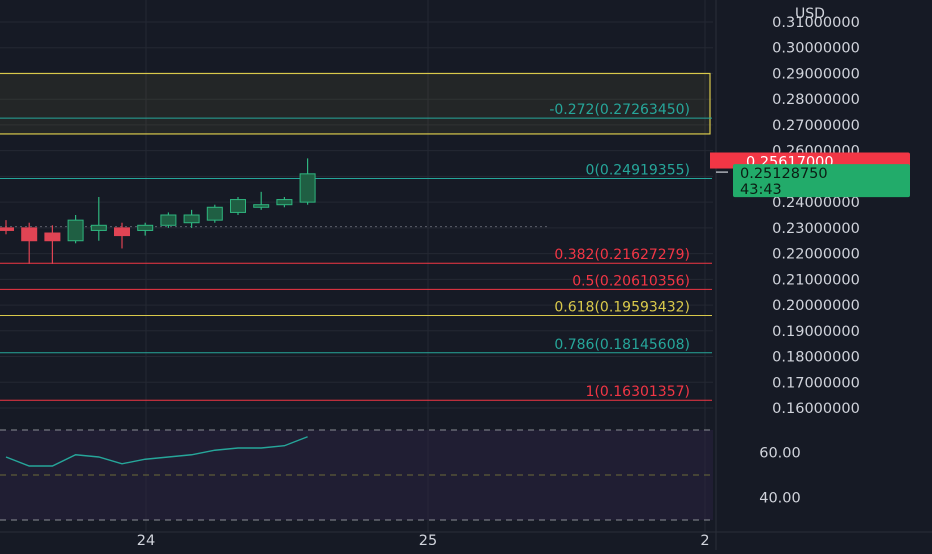 This screenshot has width=932, height=554. I want to click on price-axis-label: 0.22000000, so click(816, 255).